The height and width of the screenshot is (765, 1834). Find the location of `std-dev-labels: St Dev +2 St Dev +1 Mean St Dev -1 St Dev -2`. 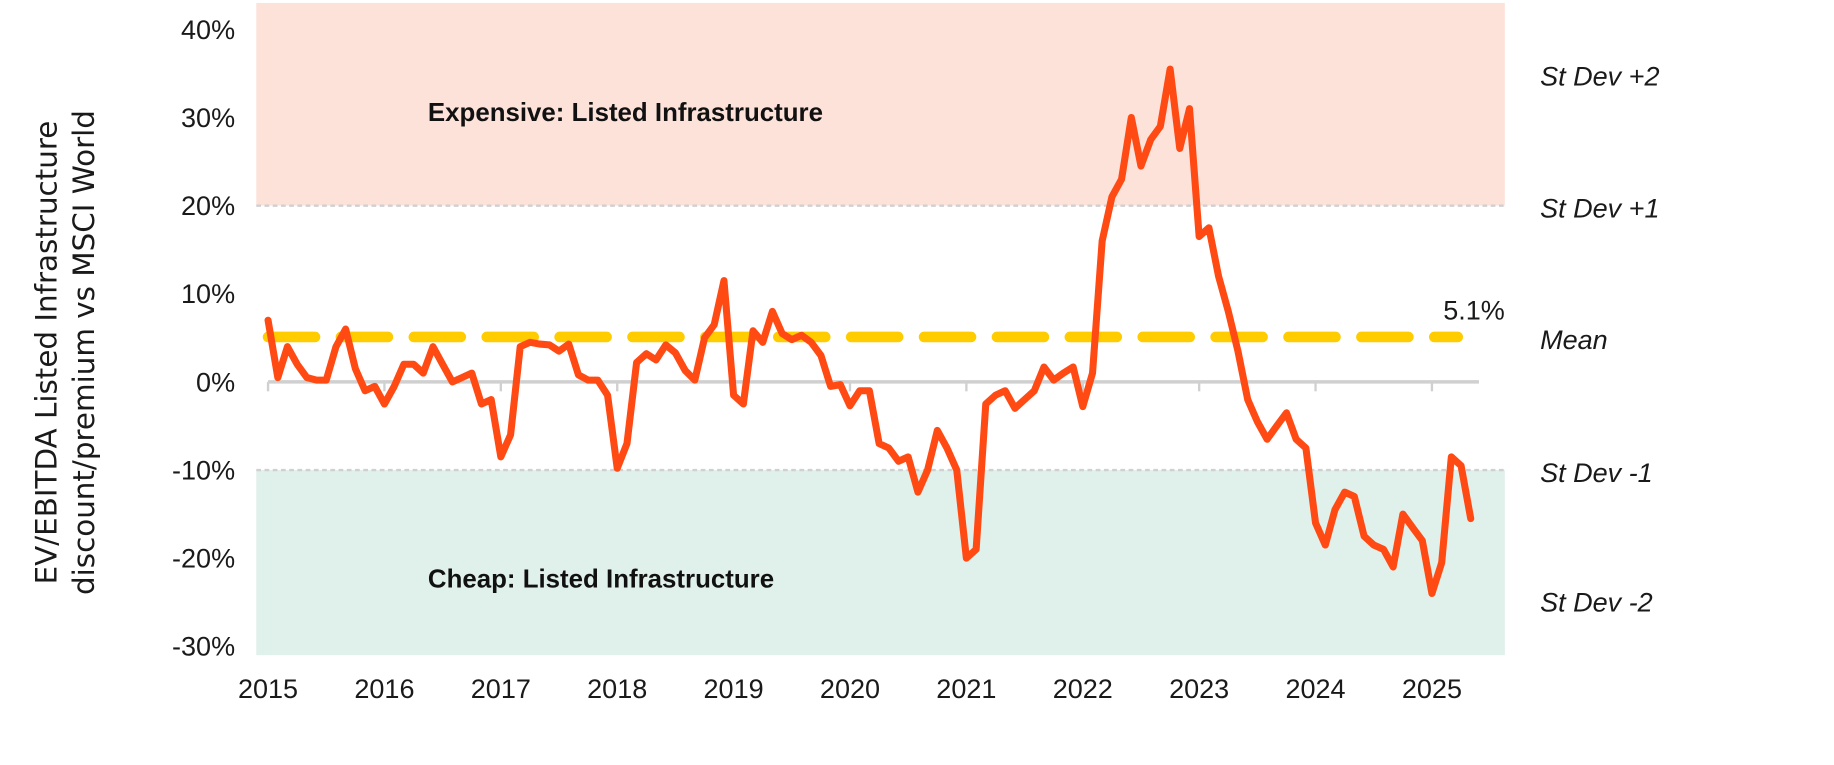

std-dev-labels: St Dev +2 St Dev +1 Mean St Dev -1 St Dev -2 is located at coordinates (1599, 339).